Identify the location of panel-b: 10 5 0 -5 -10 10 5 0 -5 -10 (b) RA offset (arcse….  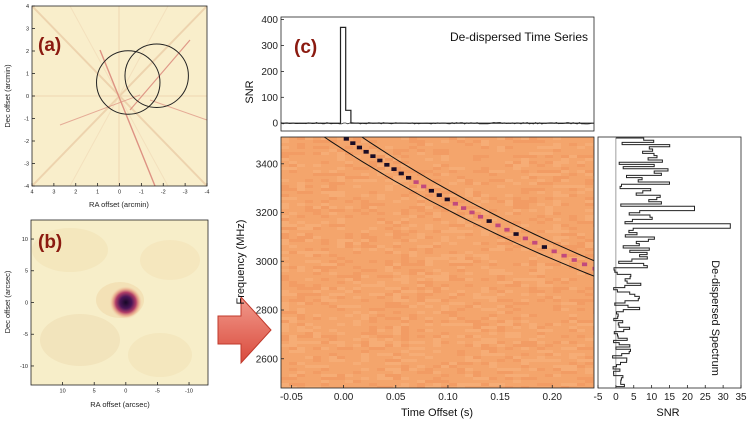
(106, 314).